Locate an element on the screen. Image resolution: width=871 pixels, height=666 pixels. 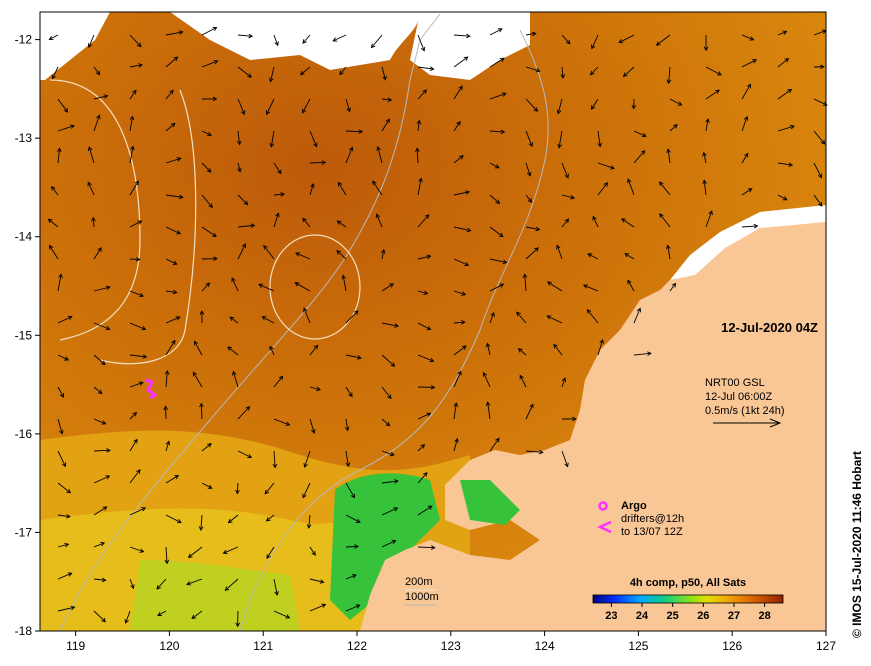
x-axis: 119 120 121 122 123 124 125 126 127 is located at coordinates (451, 642).